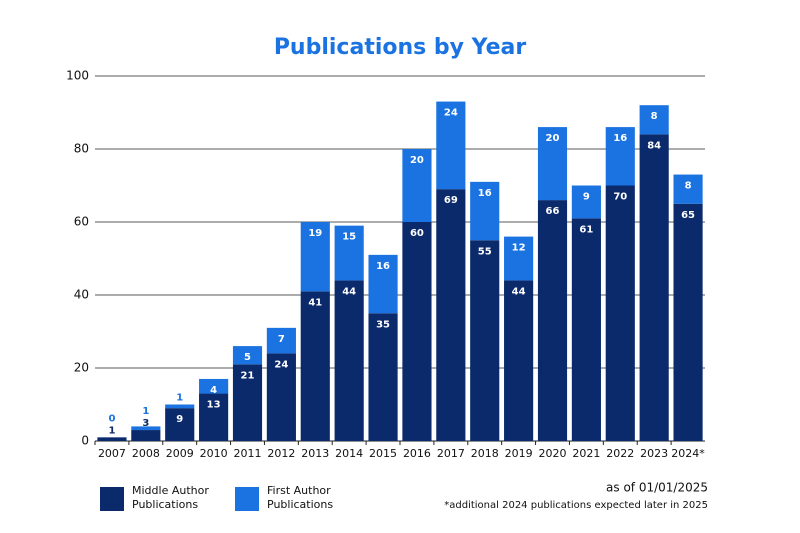  What do you see at coordinates (586, 229) in the screenshot?
I see `data-label: 61` at bounding box center [586, 229].